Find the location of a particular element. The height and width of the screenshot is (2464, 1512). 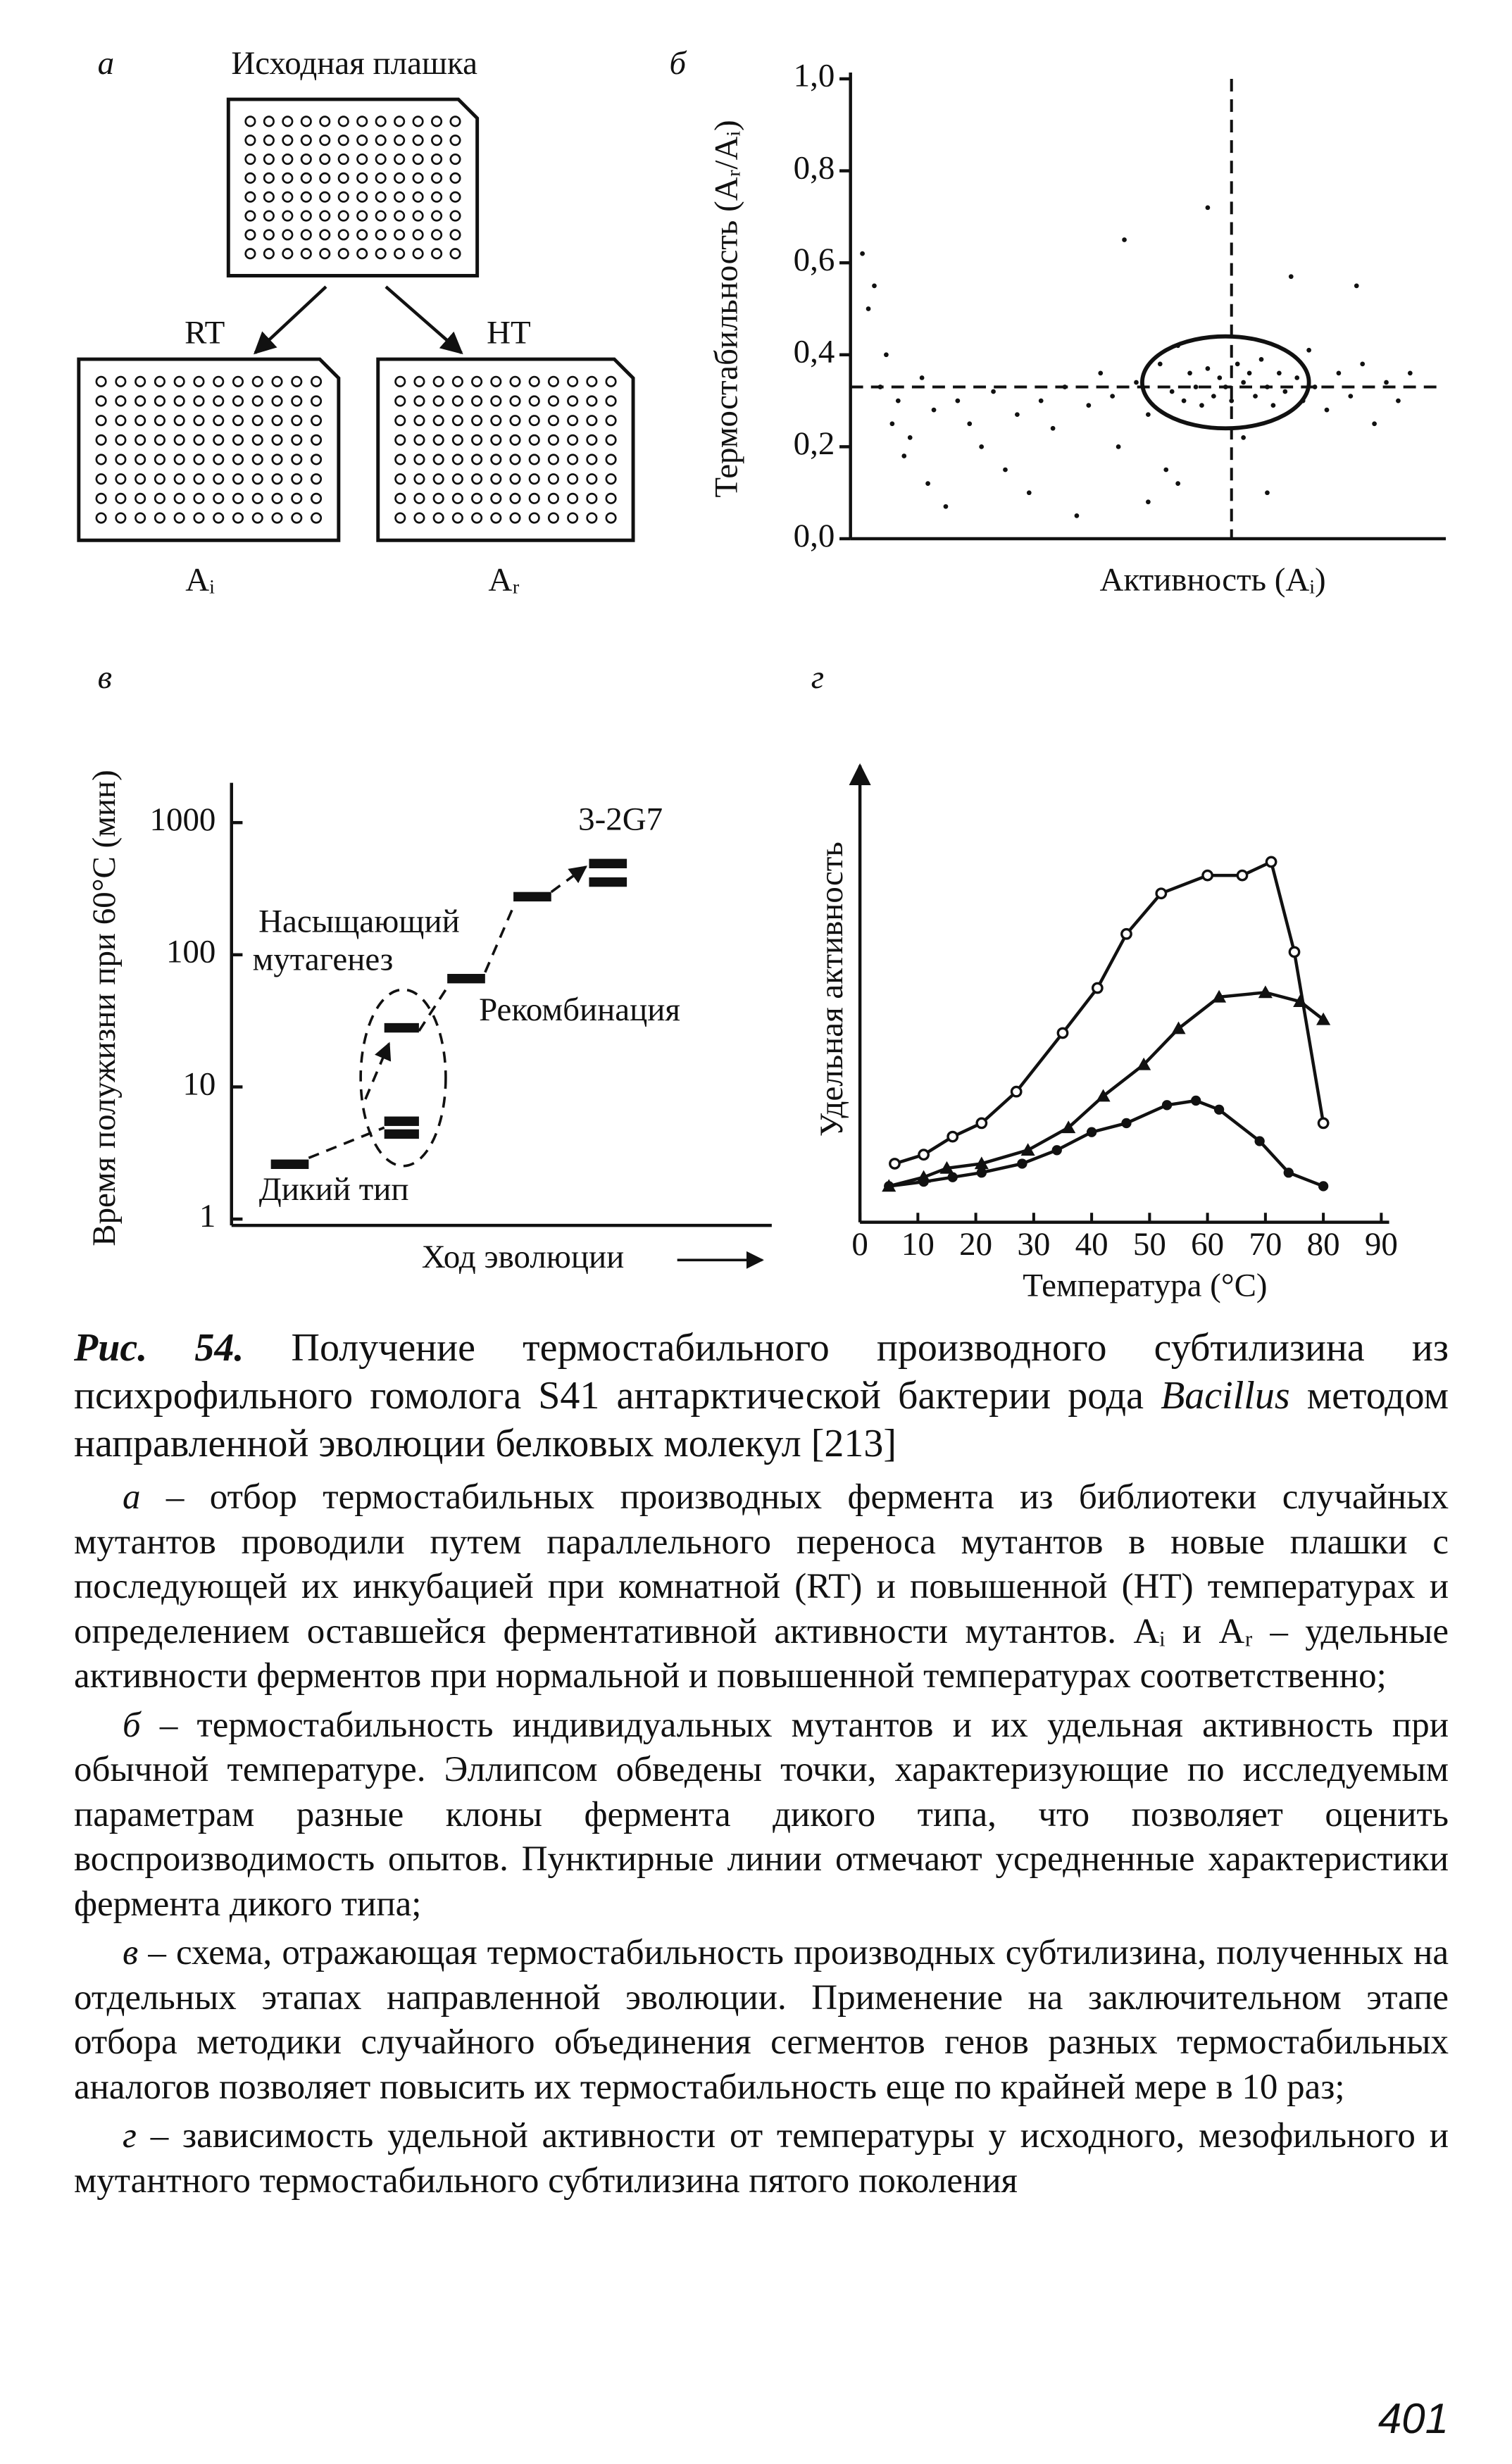

y-tick-label: 1000 is located at coordinates (182, 819).